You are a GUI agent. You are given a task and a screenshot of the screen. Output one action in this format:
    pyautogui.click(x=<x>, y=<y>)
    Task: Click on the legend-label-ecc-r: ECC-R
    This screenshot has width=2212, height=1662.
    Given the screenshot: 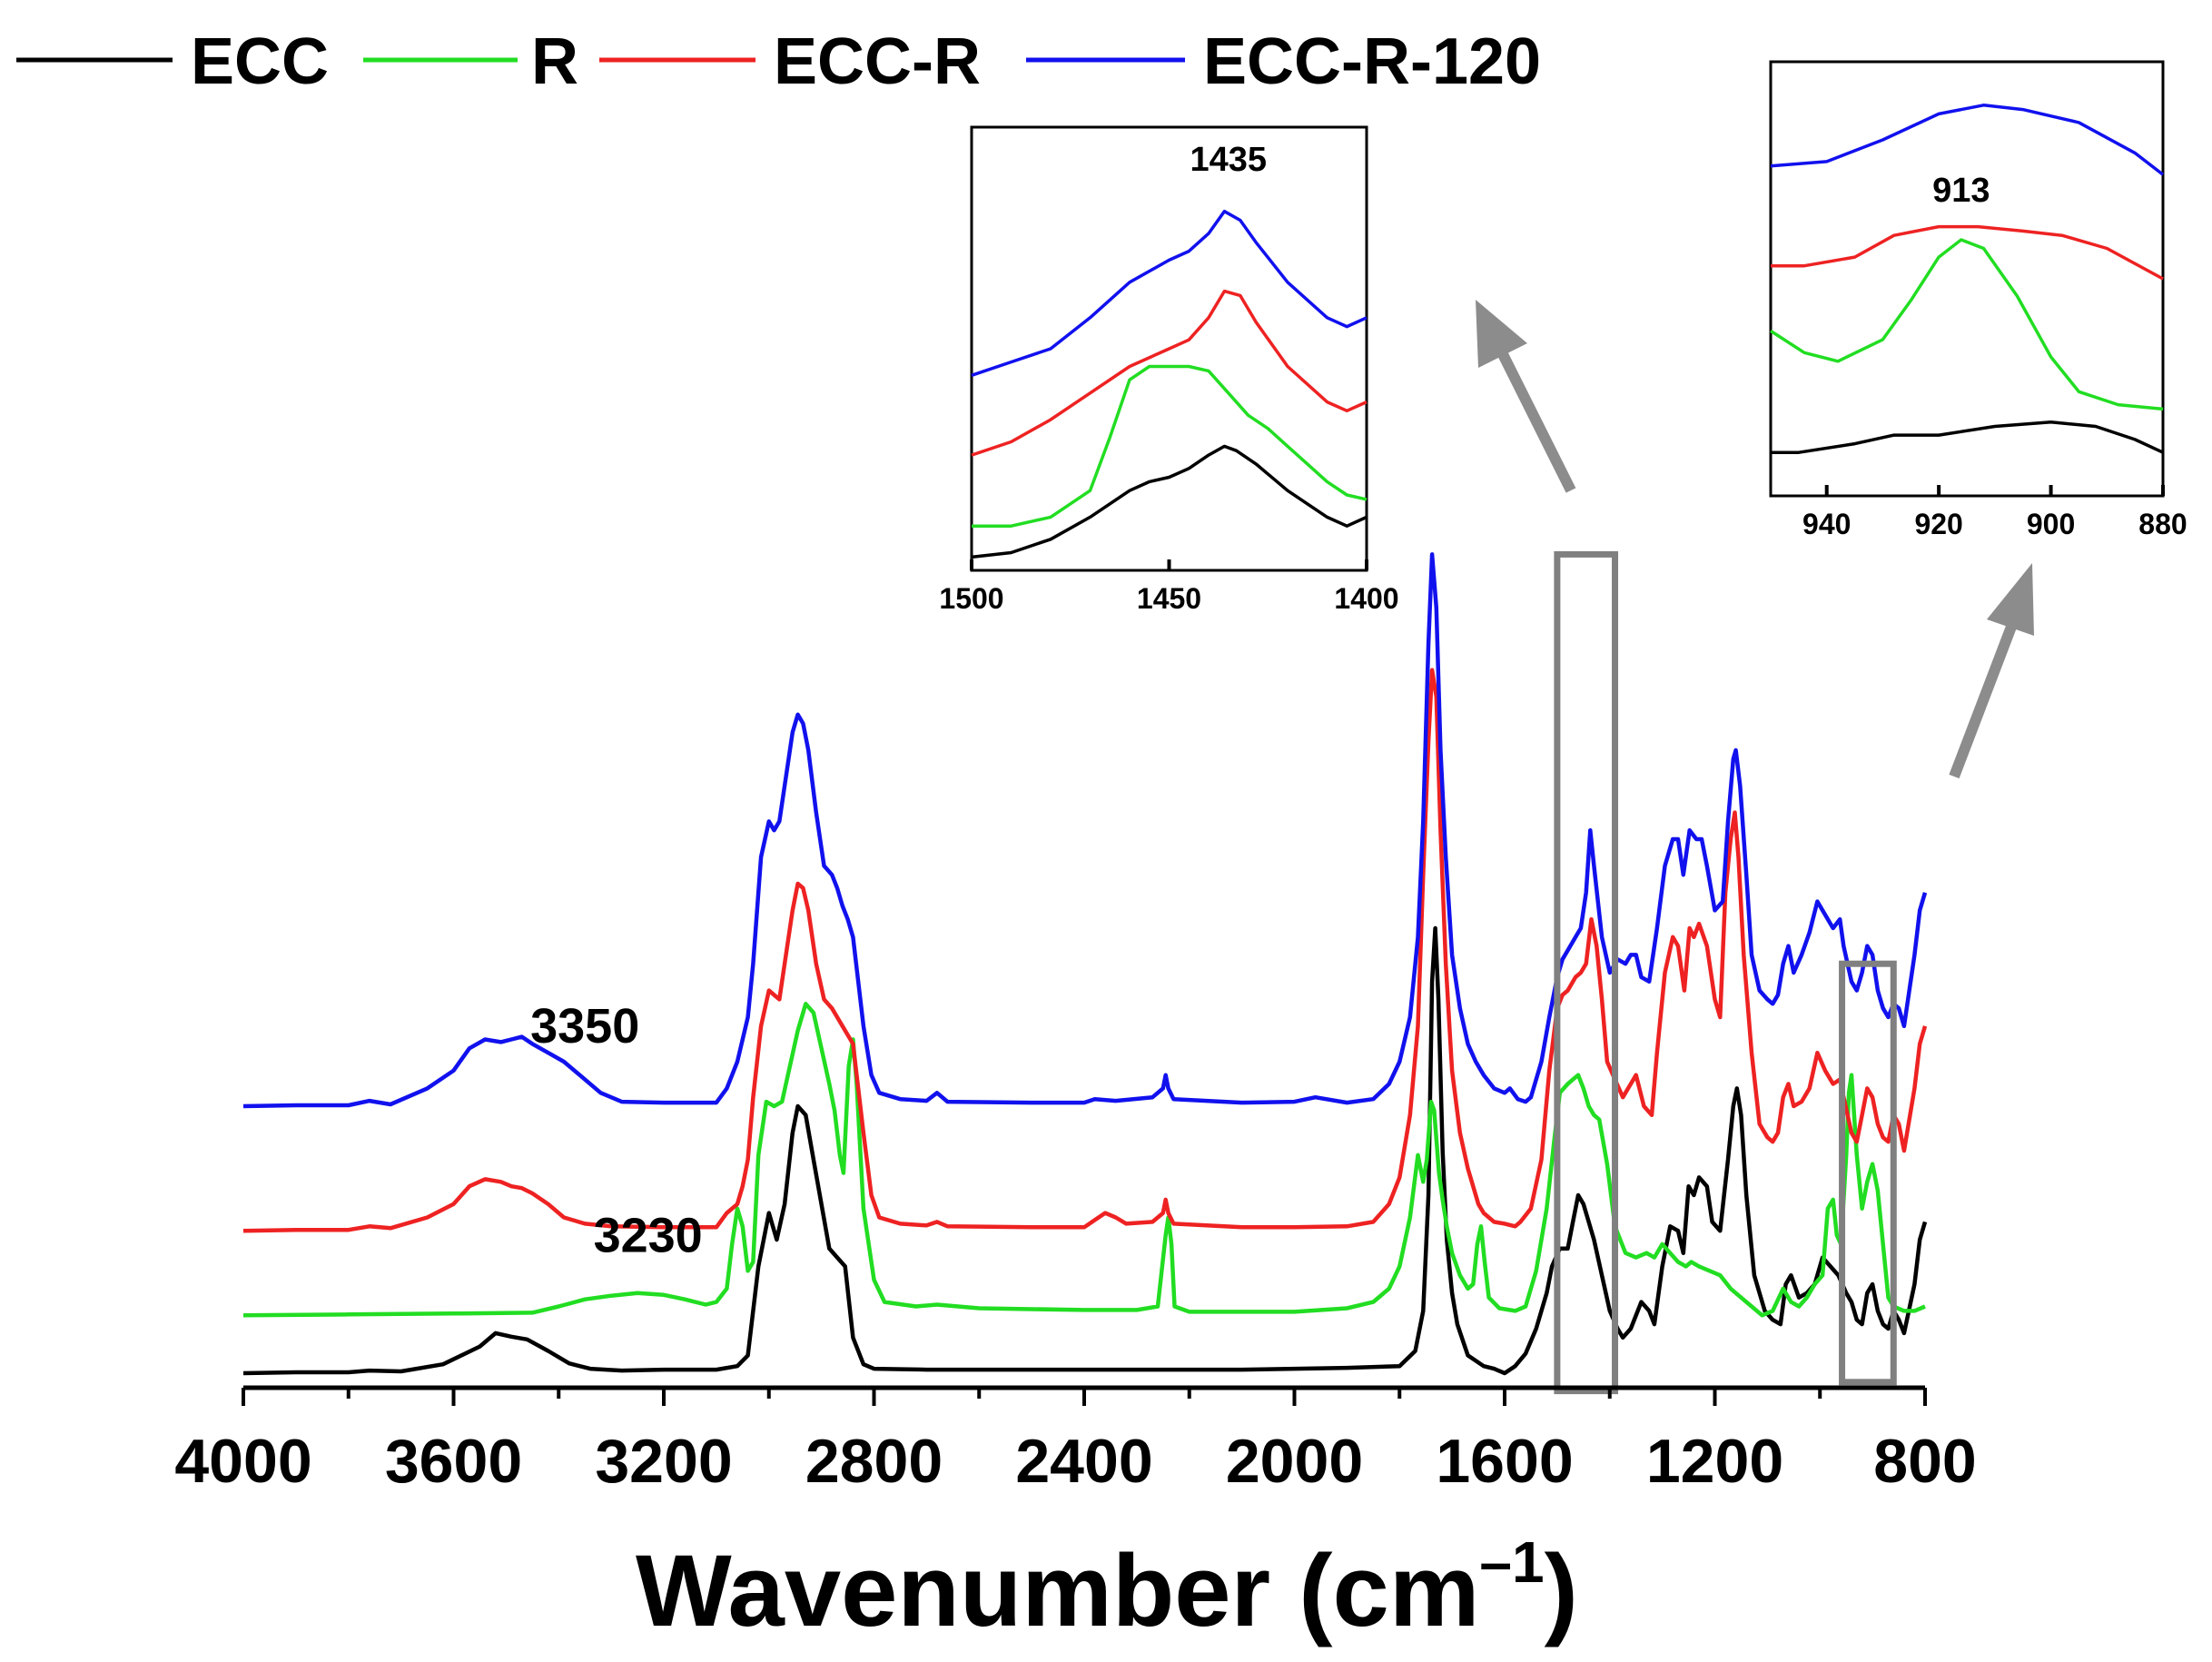 What is the action you would take?
    pyautogui.click(x=878, y=62)
    